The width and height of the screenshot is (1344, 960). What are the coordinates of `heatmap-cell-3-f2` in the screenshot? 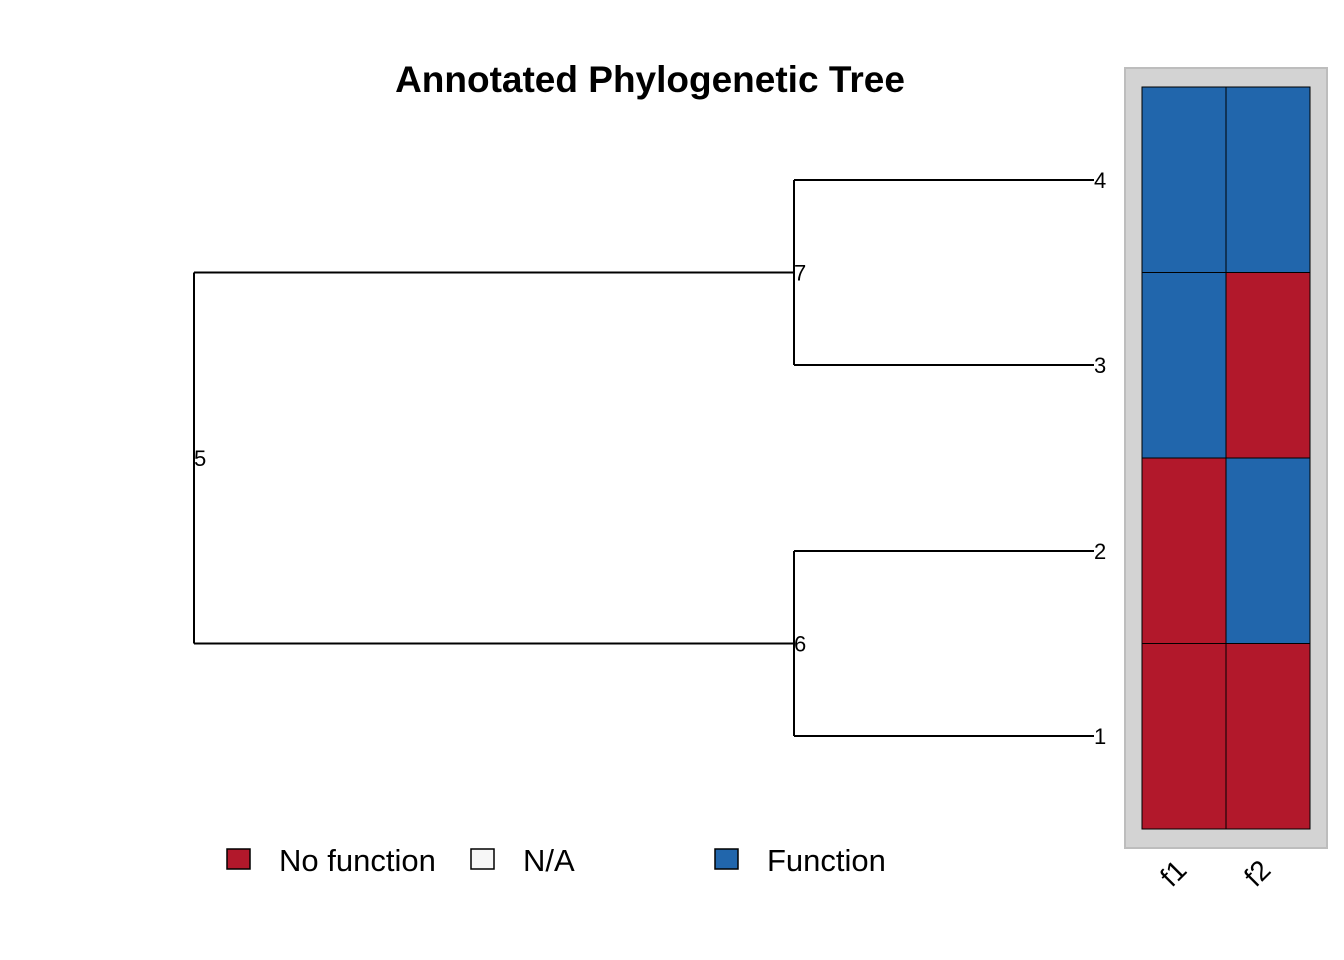 It's located at (1268, 365).